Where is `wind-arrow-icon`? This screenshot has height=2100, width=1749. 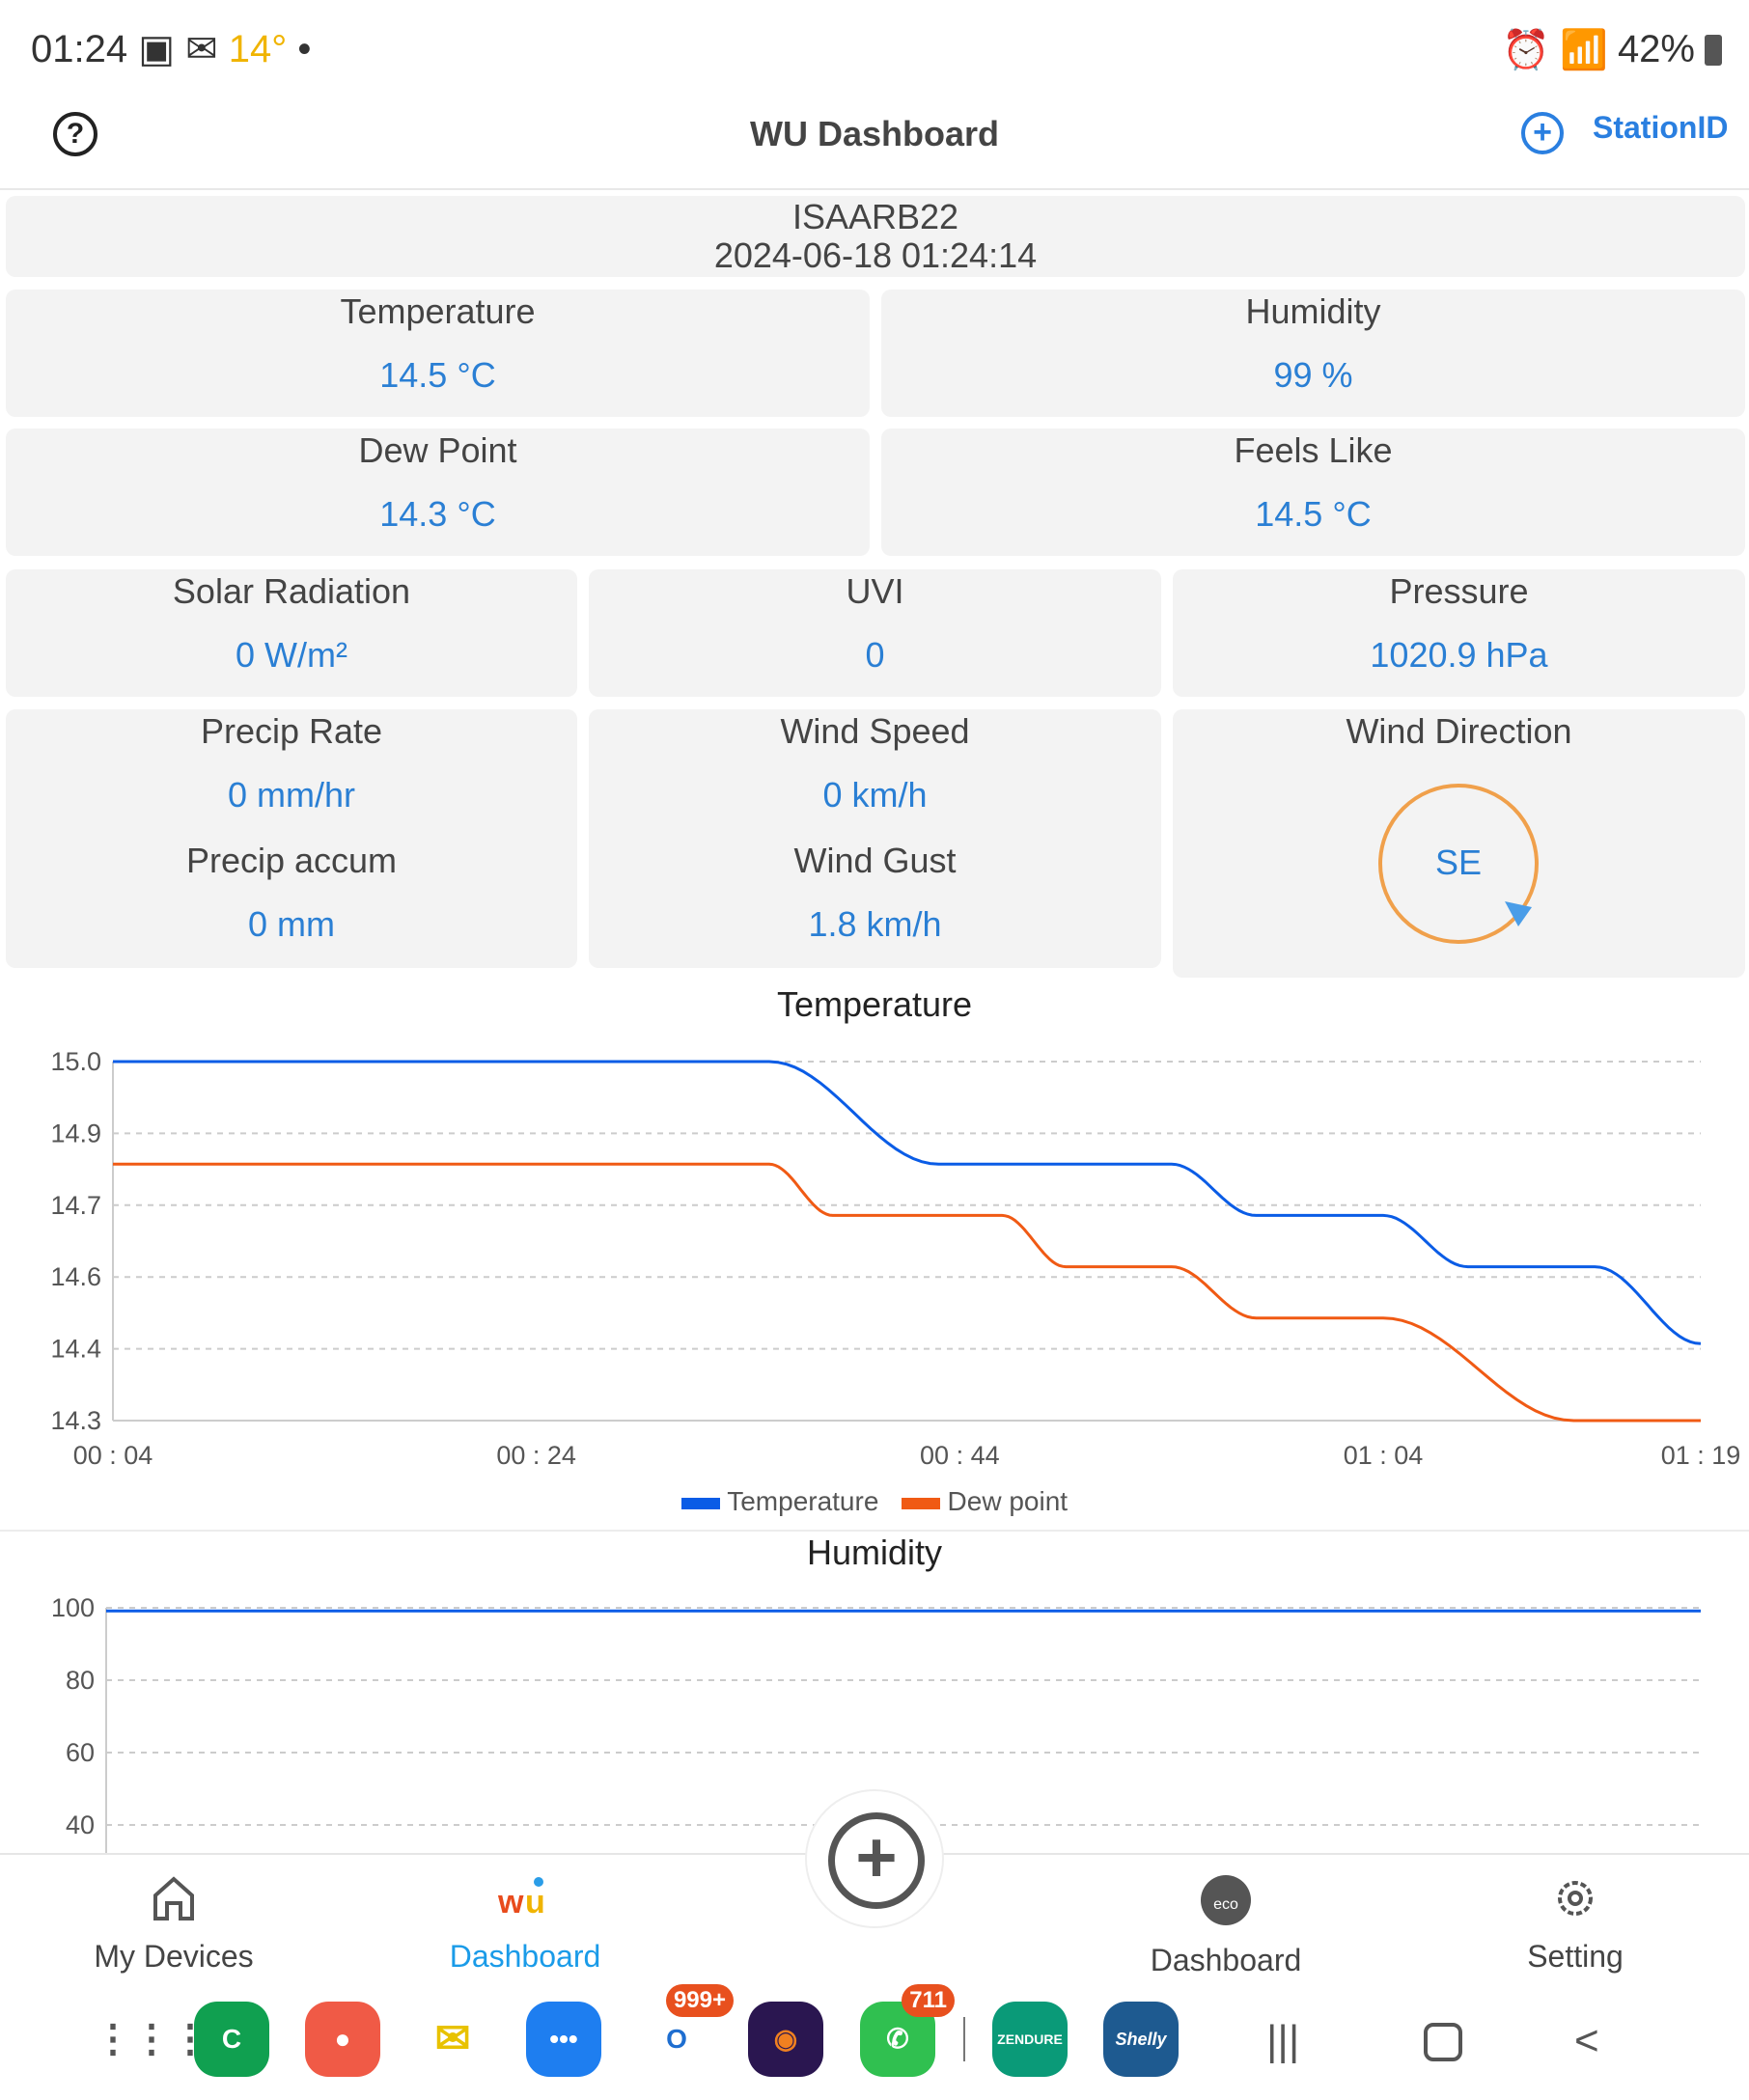
wind-arrow-icon is located at coordinates (1519, 913).